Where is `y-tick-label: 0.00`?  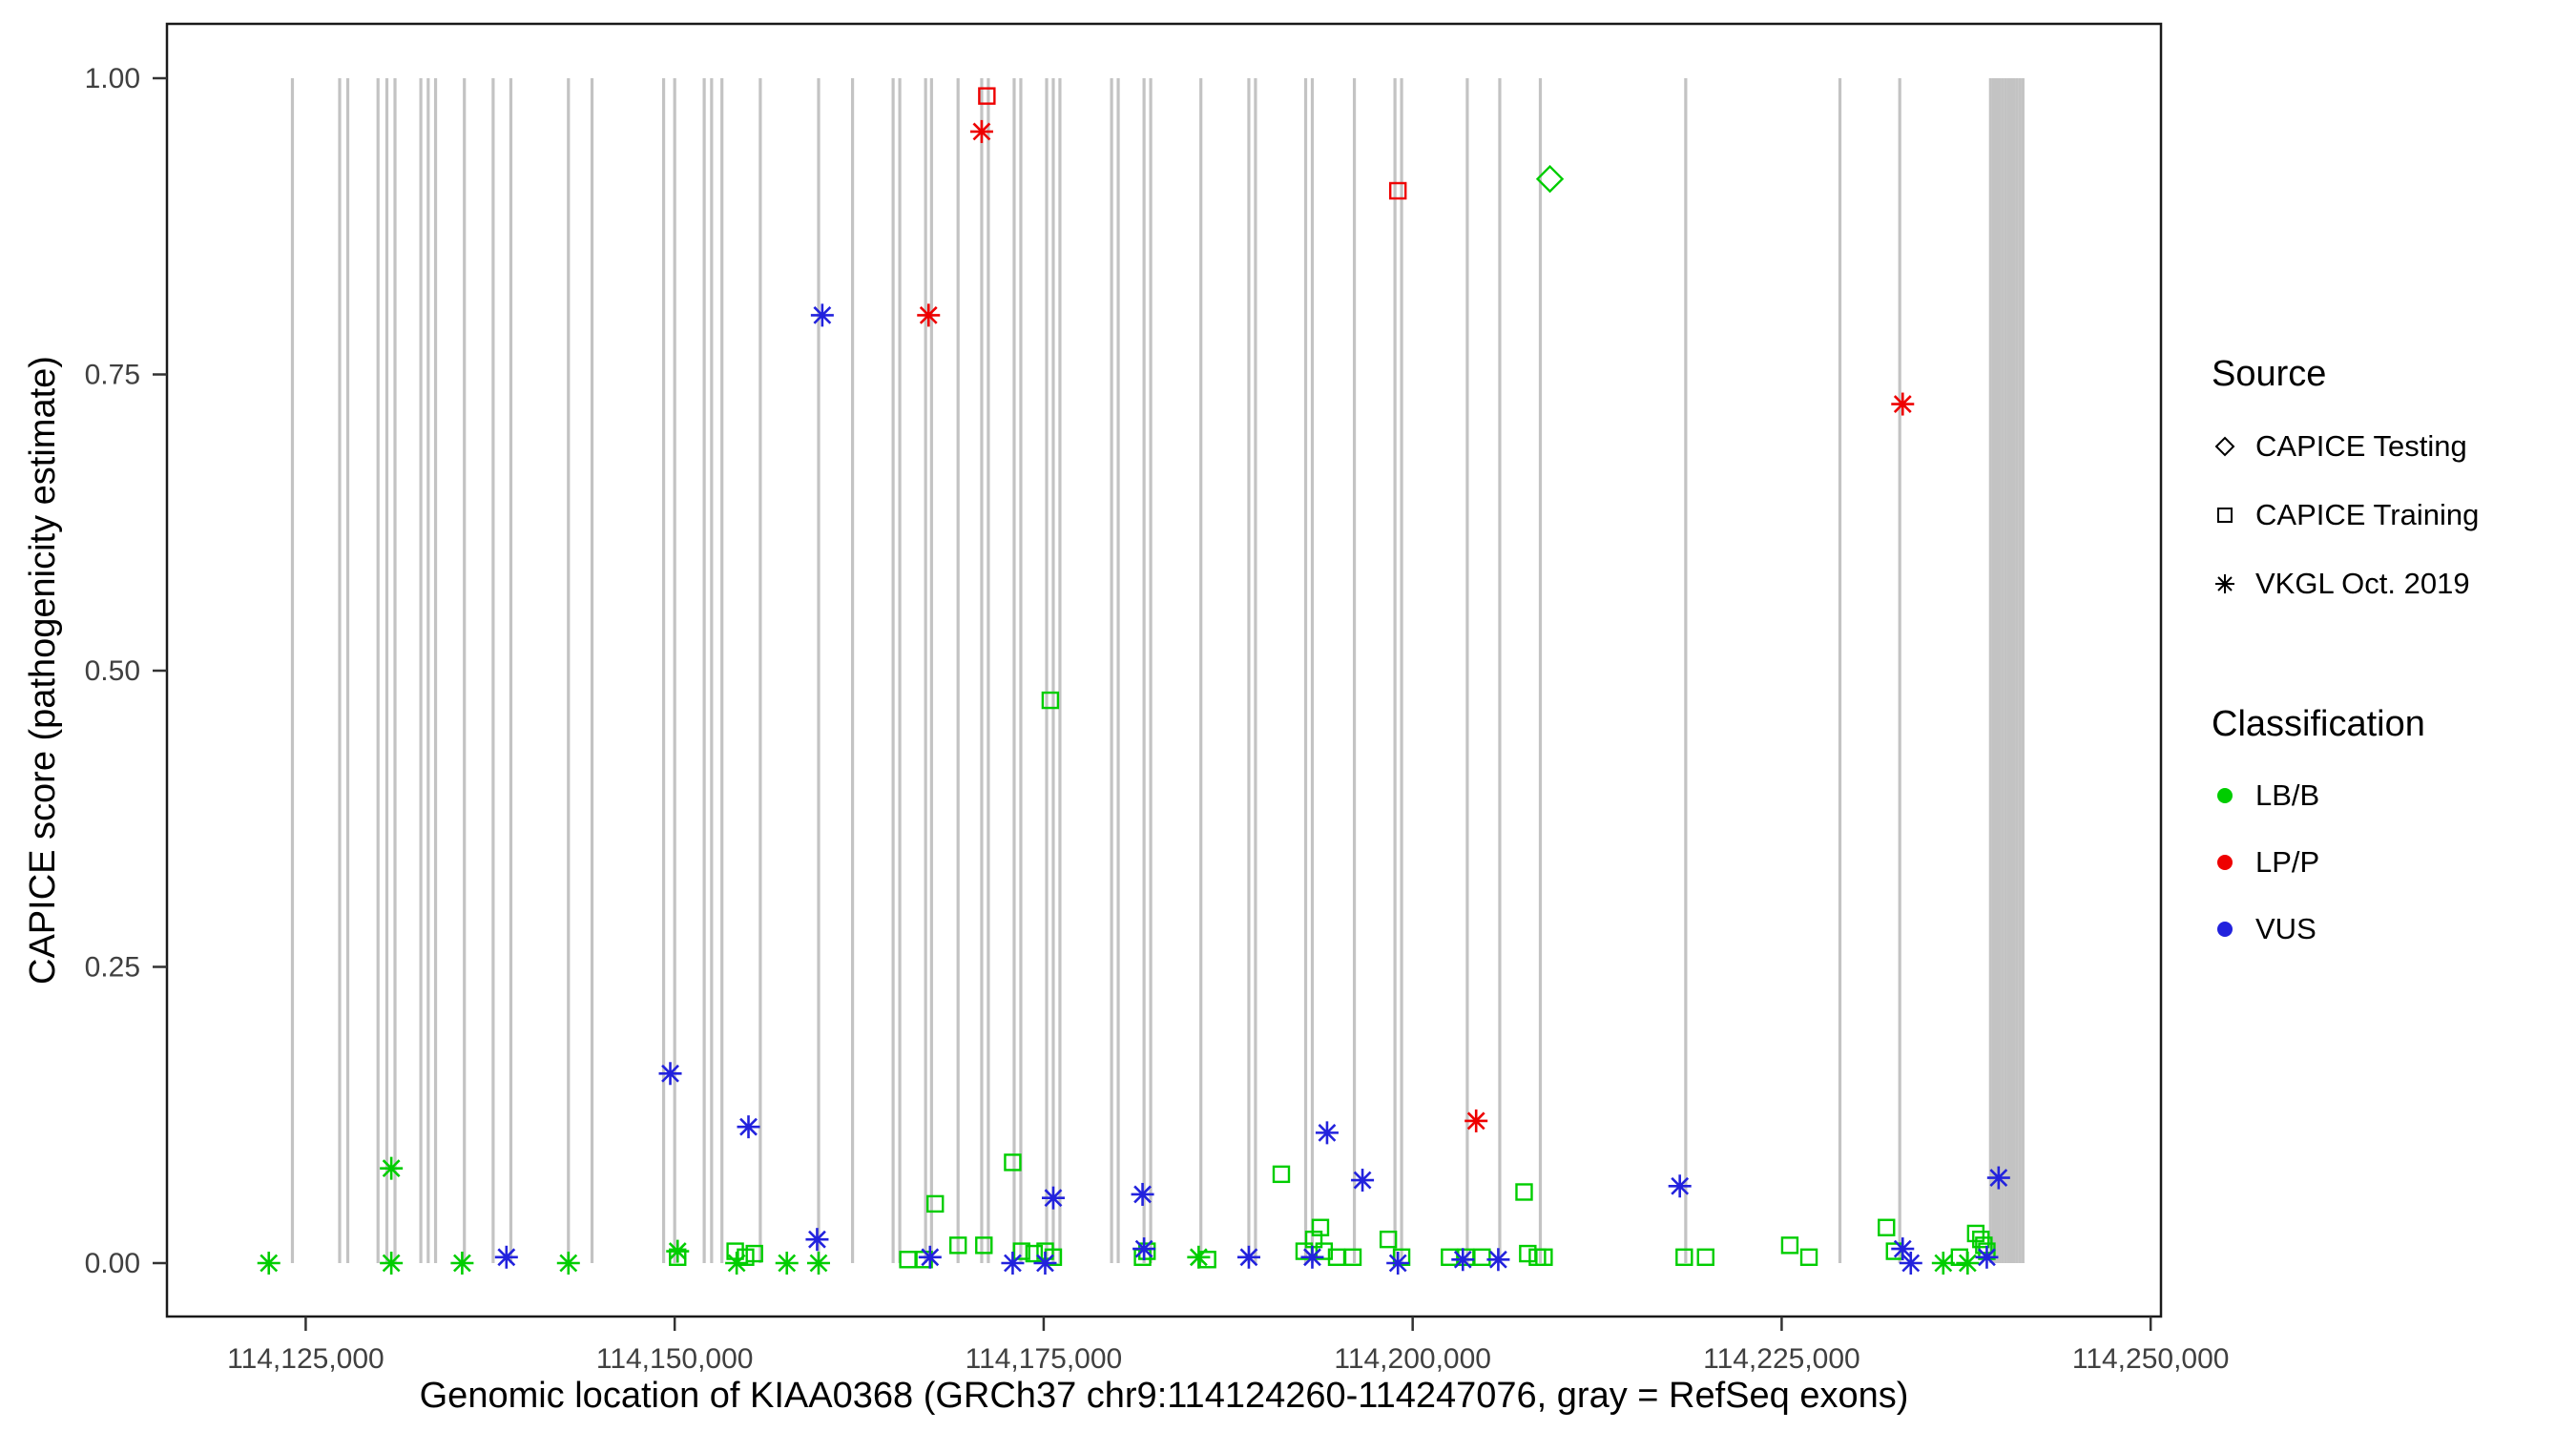 y-tick-label: 0.00 is located at coordinates (112, 1263).